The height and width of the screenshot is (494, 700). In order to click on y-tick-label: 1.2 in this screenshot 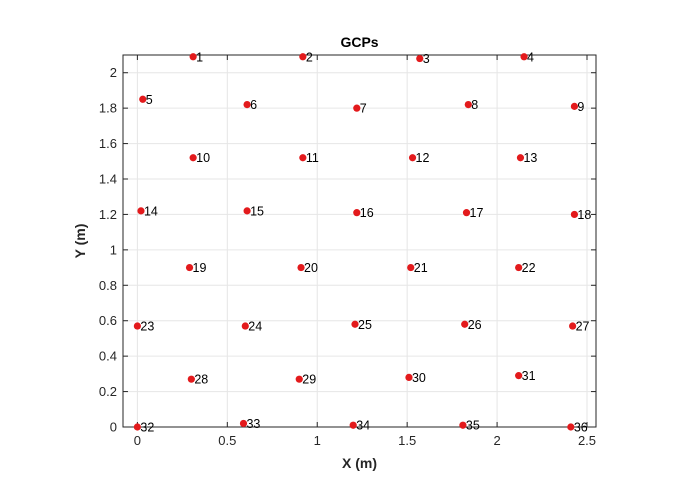, I will do `click(108, 214)`.